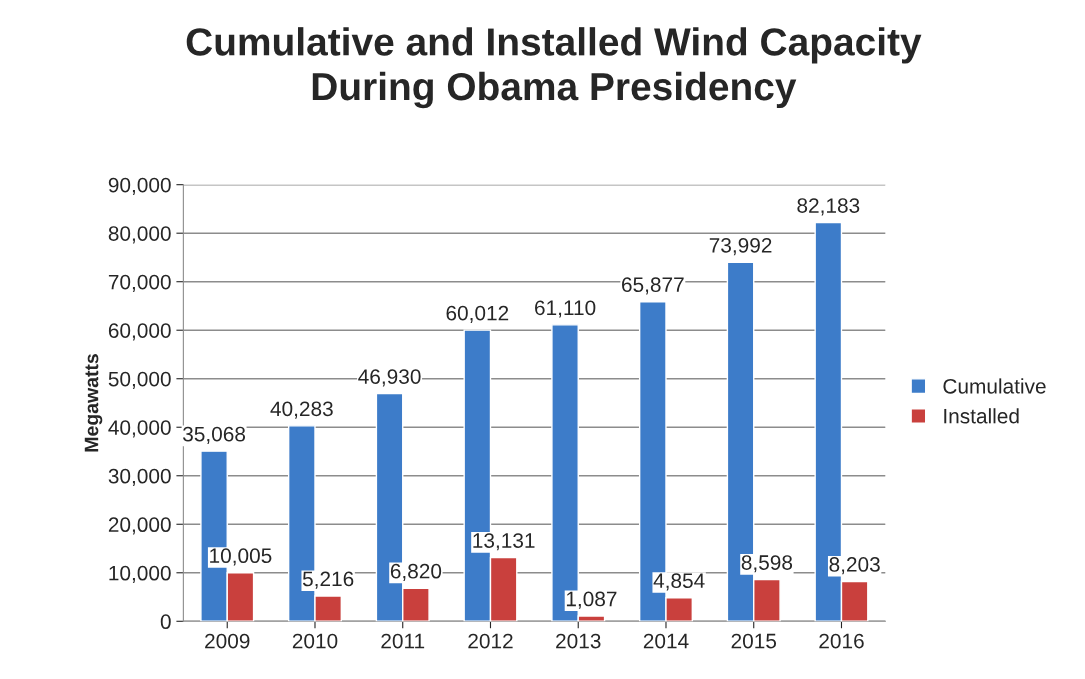 The width and height of the screenshot is (1085, 679). What do you see at coordinates (403, 641) in the screenshot?
I see `x-tick-label: 2011` at bounding box center [403, 641].